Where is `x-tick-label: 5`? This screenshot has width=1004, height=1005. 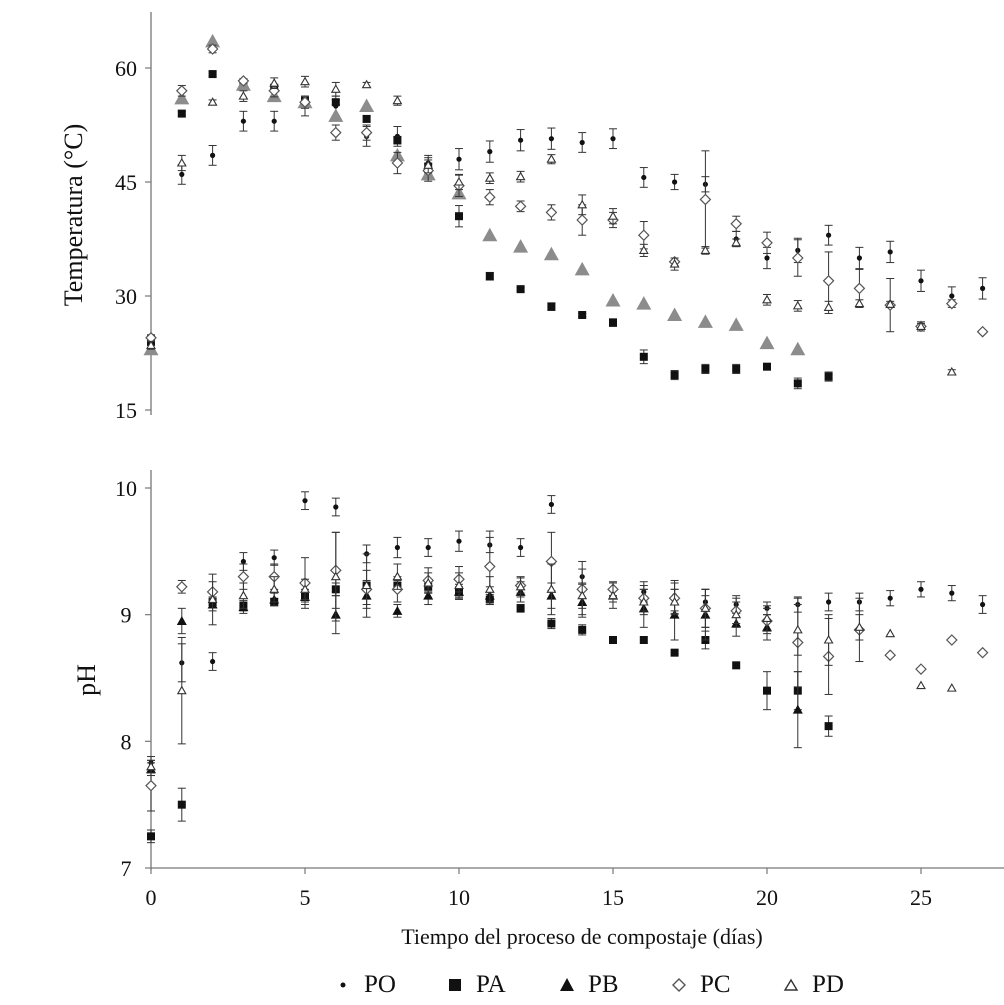
x-tick-label: 5 is located at coordinates (305, 897).